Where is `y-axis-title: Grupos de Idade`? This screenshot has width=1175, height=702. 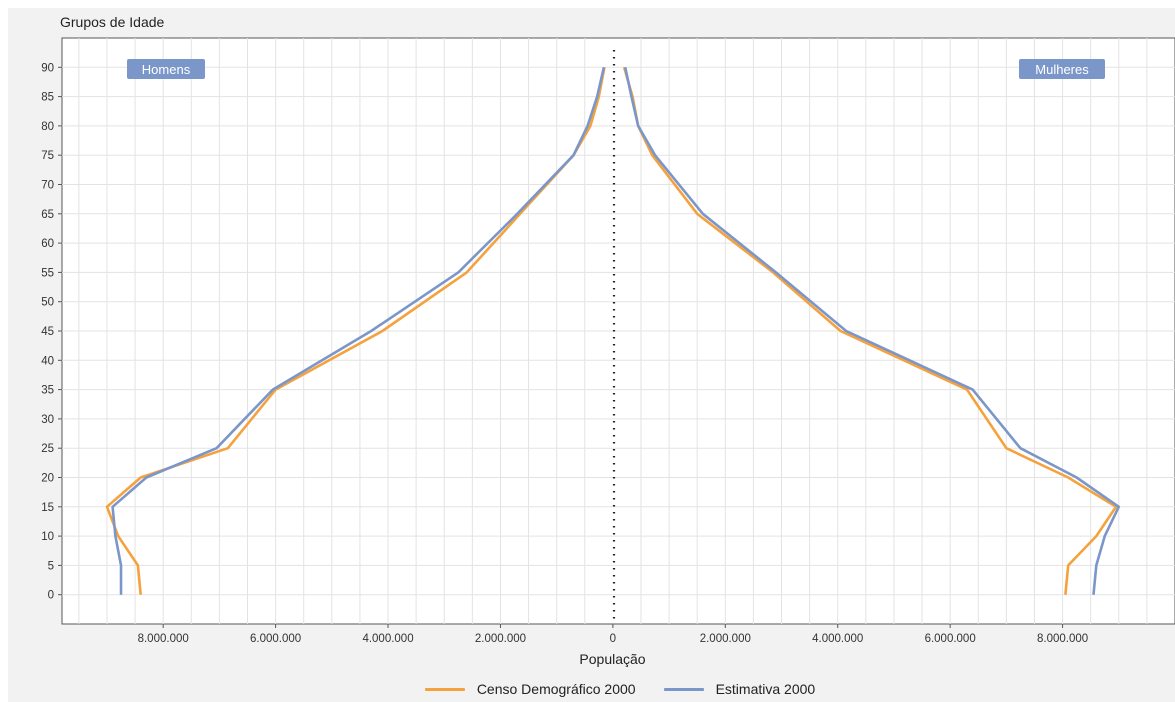 y-axis-title: Grupos de Idade is located at coordinates (112, 22).